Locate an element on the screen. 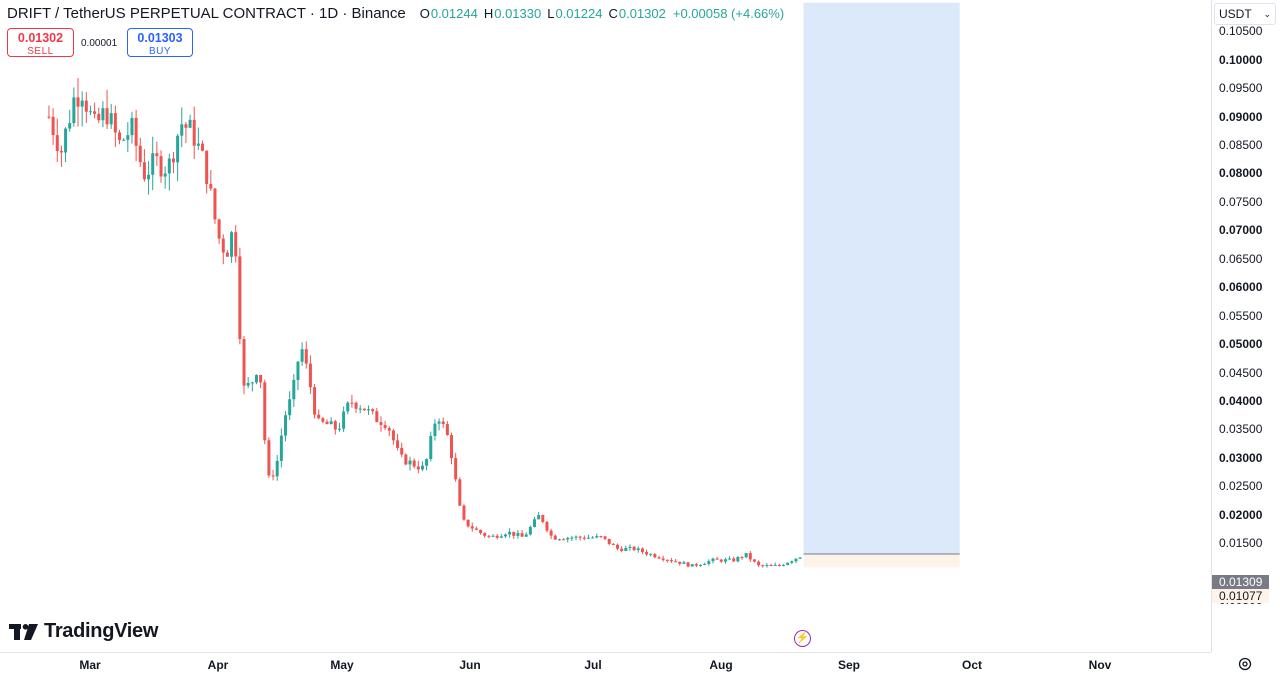 Image resolution: width=1280 pixels, height=677 pixels. sell-button: 0.01302 SELL is located at coordinates (40, 42).